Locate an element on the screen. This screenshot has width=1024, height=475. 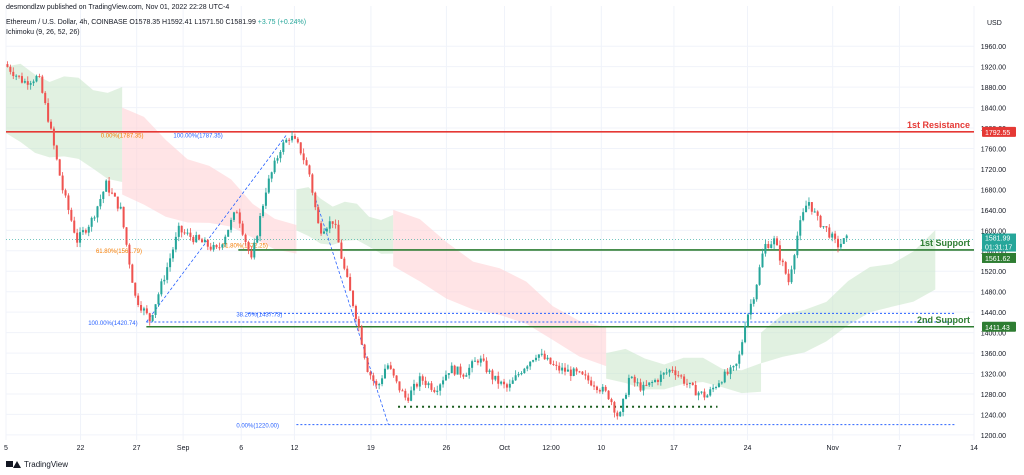
price-tick-label: 1200.00 is located at coordinates (993, 436).